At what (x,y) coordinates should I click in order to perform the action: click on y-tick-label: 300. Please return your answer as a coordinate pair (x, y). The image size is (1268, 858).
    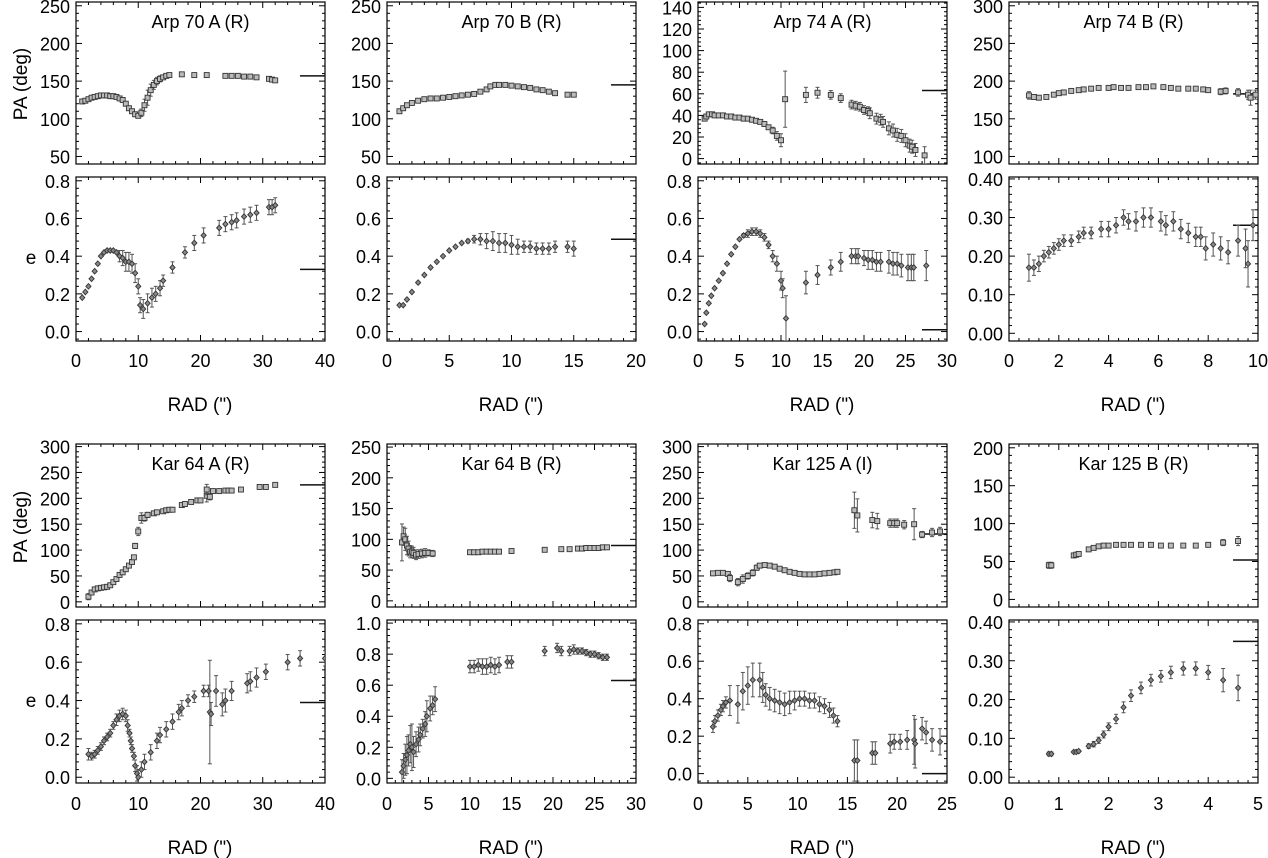
    Looking at the image, I should click on (55, 448).